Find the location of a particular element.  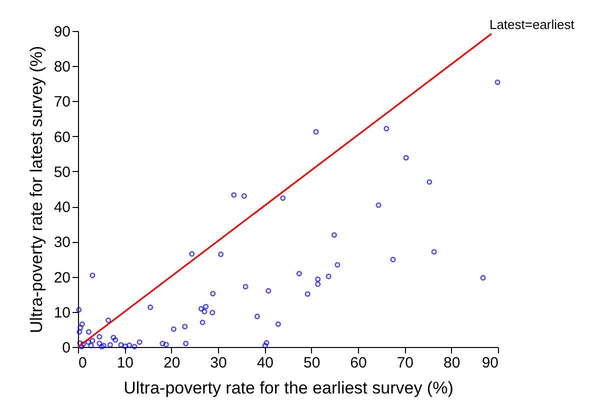

x-tick-label: 20 is located at coordinates (171, 363).